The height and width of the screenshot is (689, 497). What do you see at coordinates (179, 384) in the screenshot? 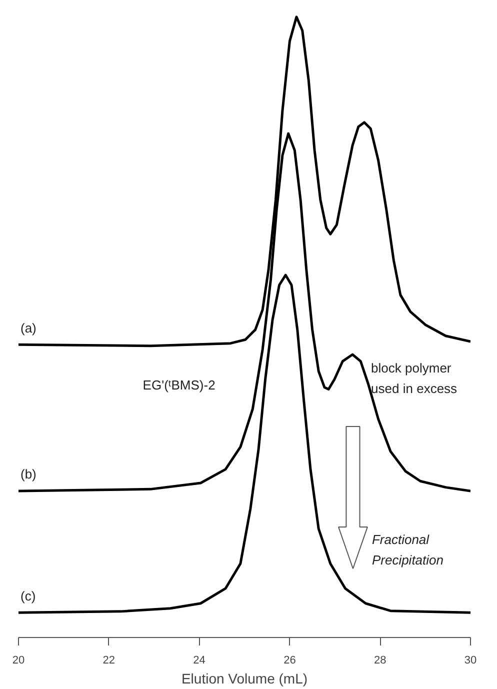
I see `annotation: EG'(ᵗBMS)-2` at bounding box center [179, 384].